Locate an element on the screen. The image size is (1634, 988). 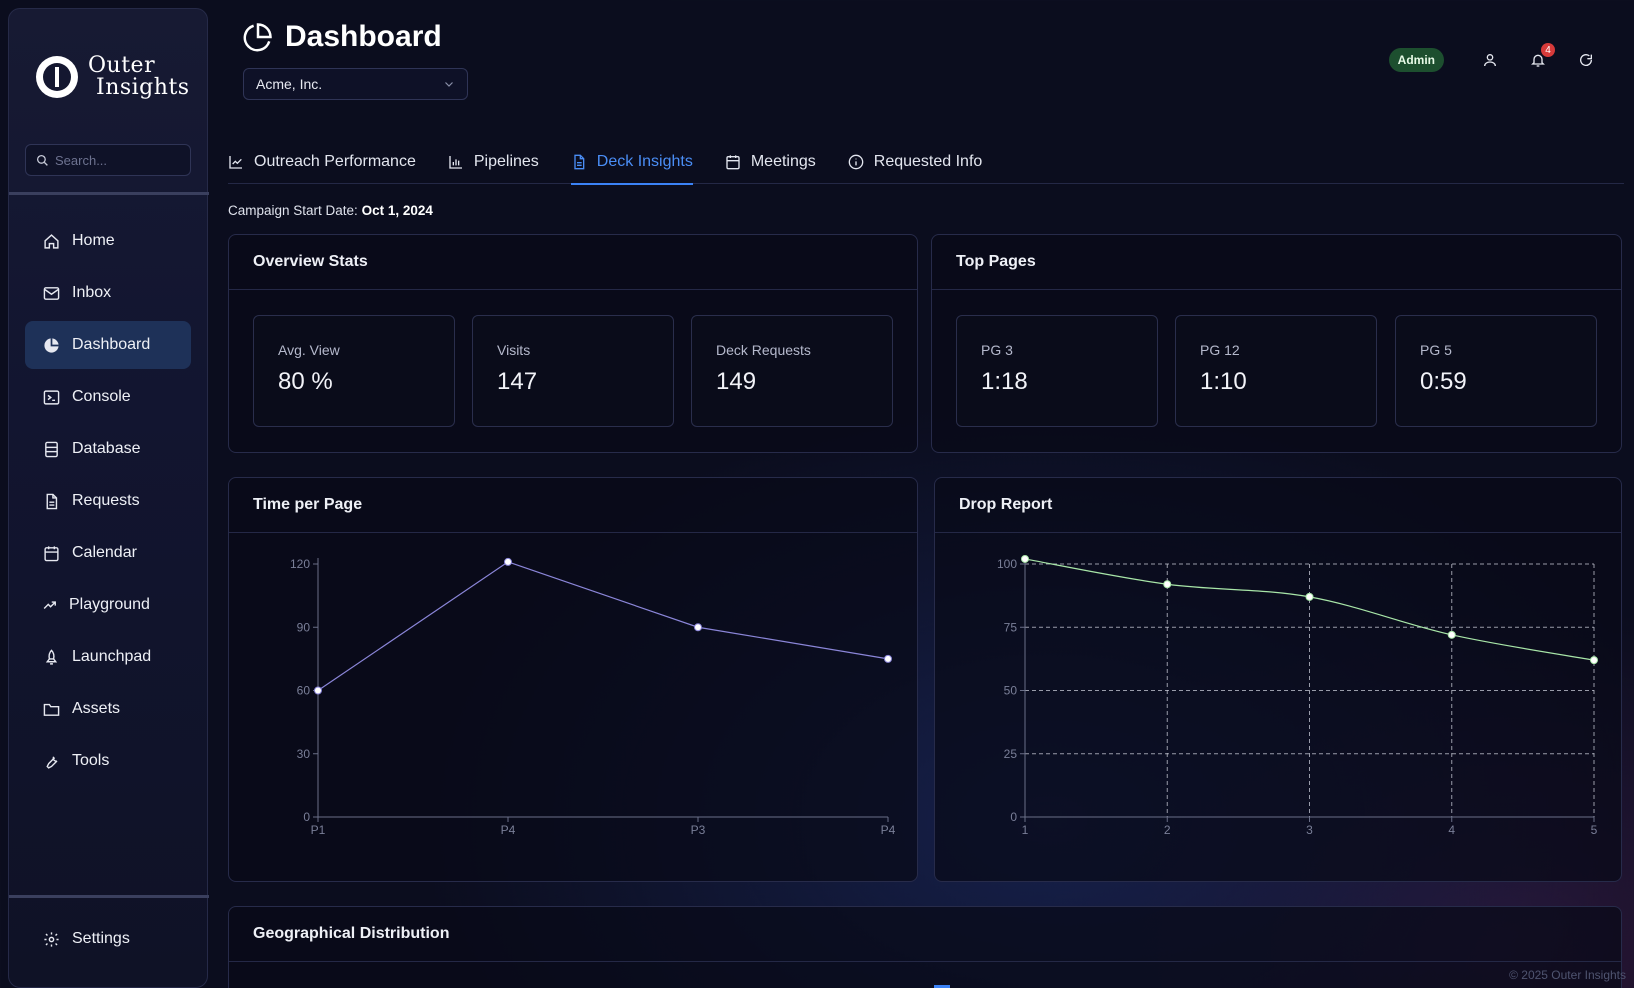
home-icon is located at coordinates (51, 241).